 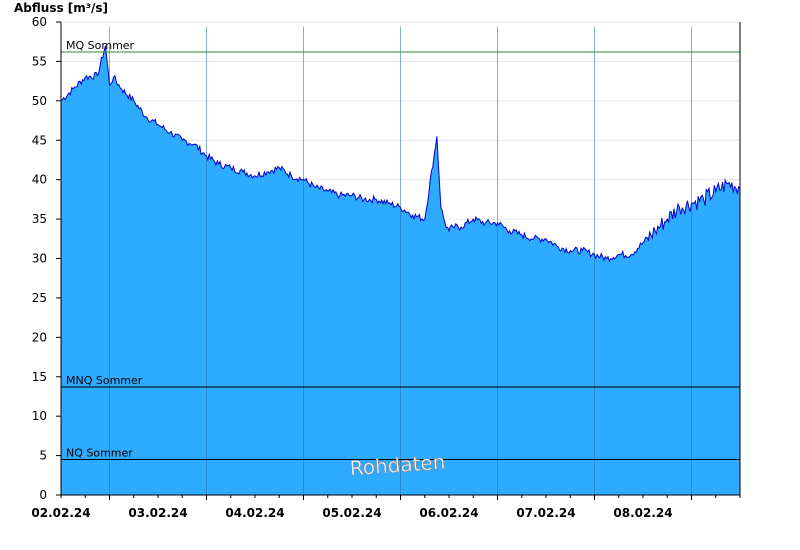 I want to click on x-tick-label: 08.02.24, so click(x=642, y=513).